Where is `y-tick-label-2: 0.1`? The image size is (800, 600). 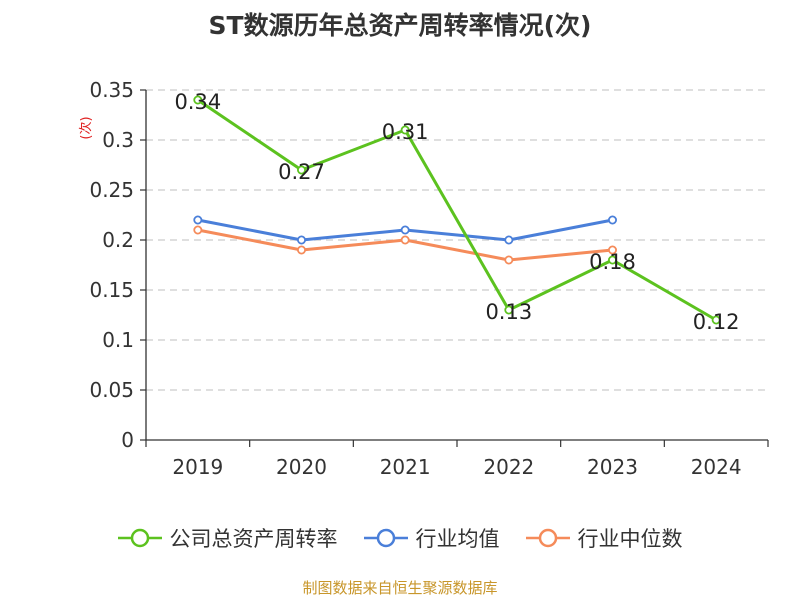
y-tick-label-2: 0.1 is located at coordinates (118, 340).